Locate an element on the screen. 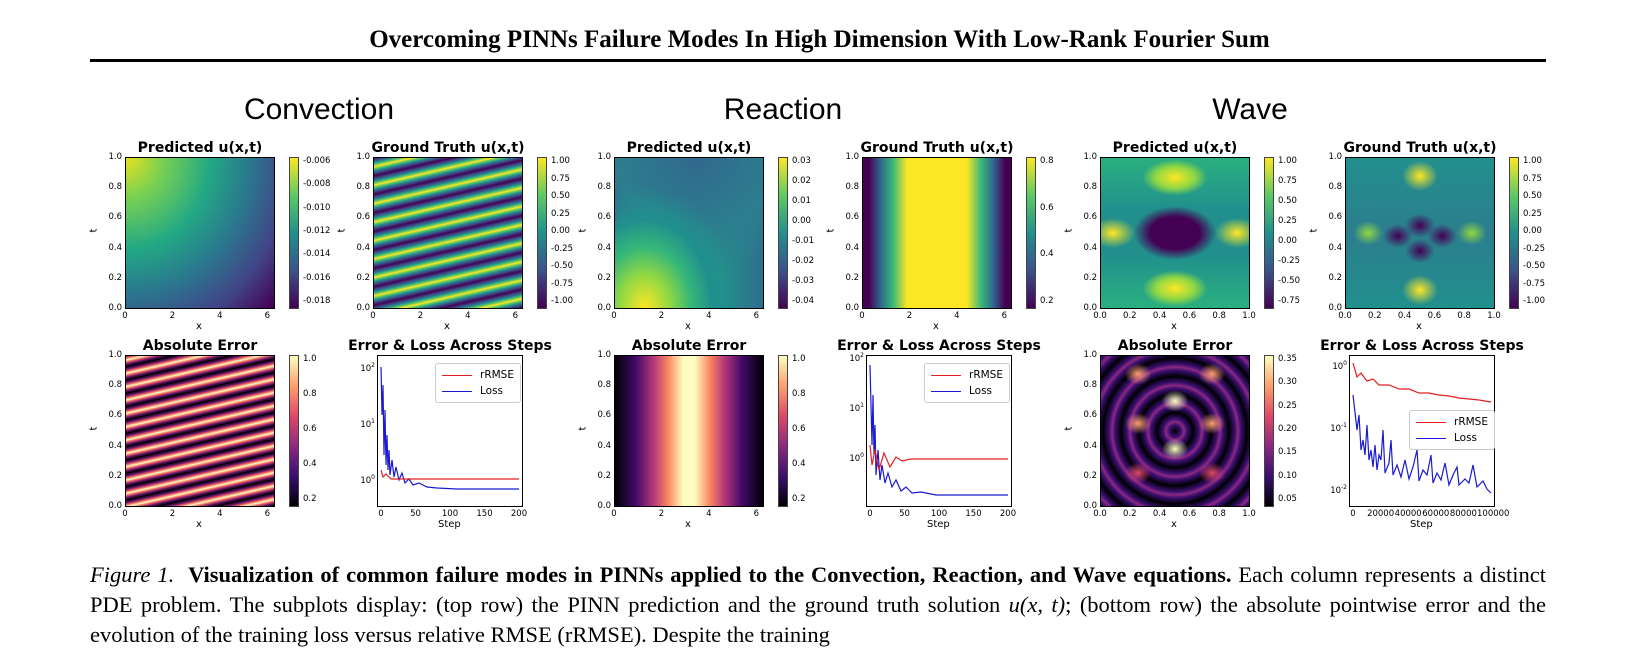  colorbar-tick: 0.30 is located at coordinates (1287, 382).